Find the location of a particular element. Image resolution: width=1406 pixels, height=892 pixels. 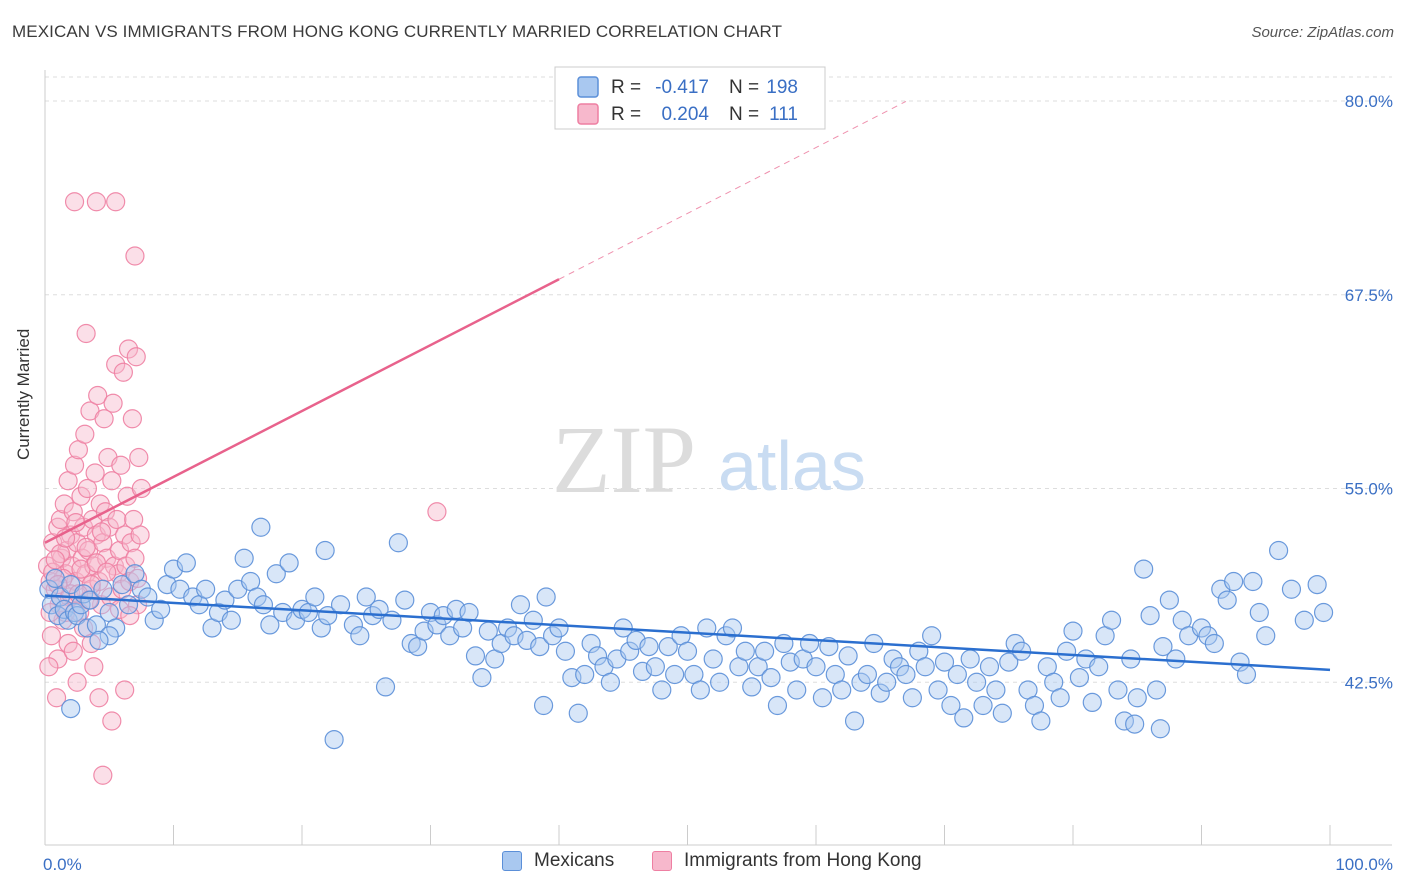

x-tick-label-1: 100.0% is located at coordinates (1364, 864).